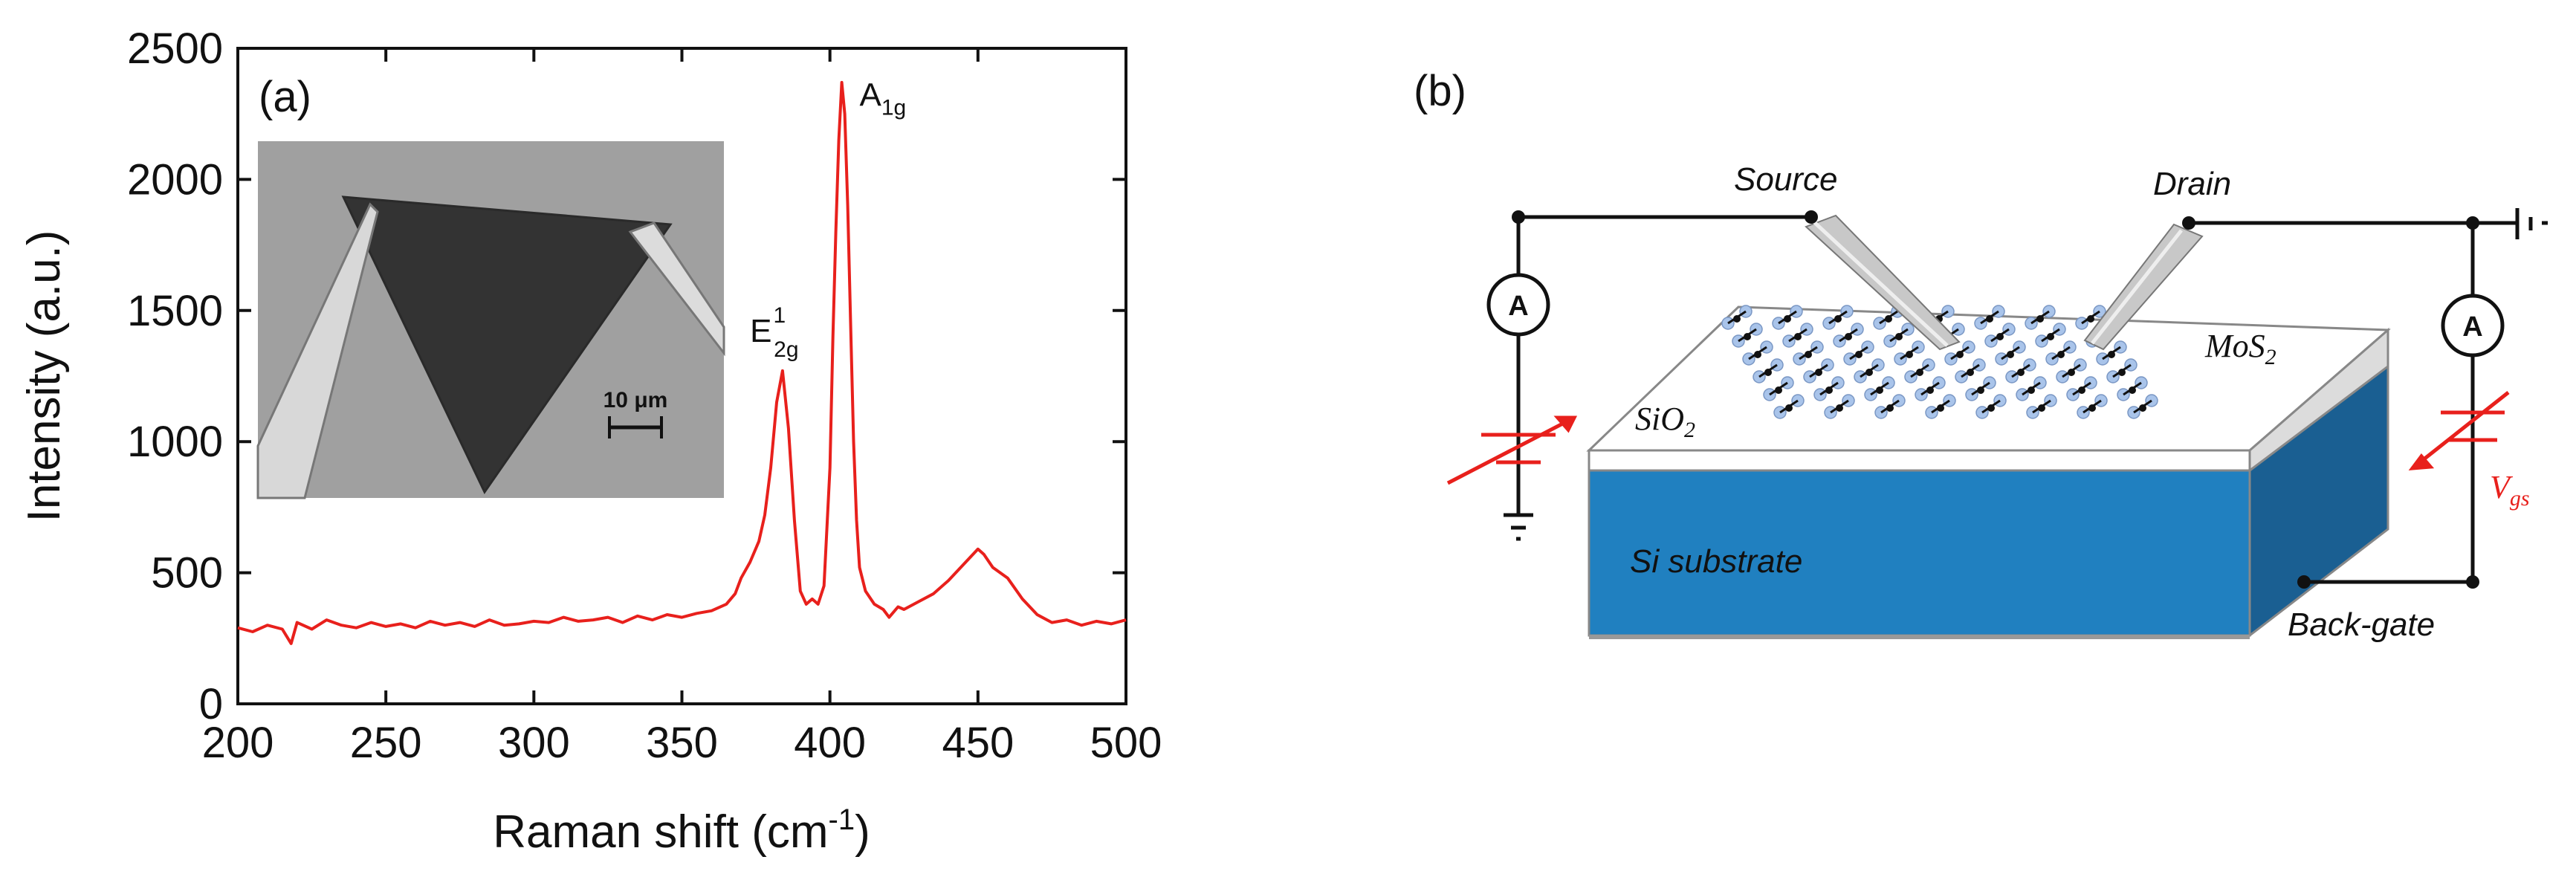  What do you see at coordinates (386, 743) in the screenshot?
I see `x-tick-label: 250` at bounding box center [386, 743].